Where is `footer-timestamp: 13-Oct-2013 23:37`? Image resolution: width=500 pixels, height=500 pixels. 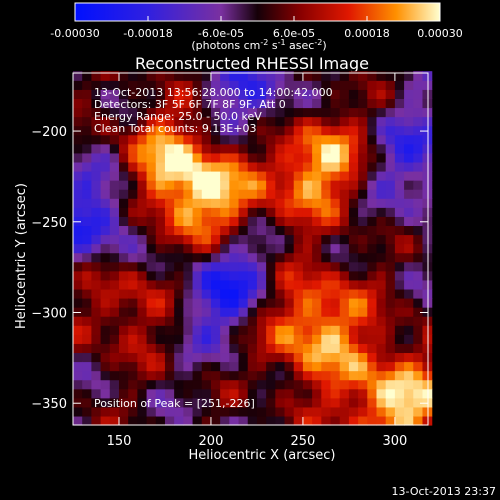 footer-timestamp: 13-Oct-2013 23:37 is located at coordinates (444, 491).